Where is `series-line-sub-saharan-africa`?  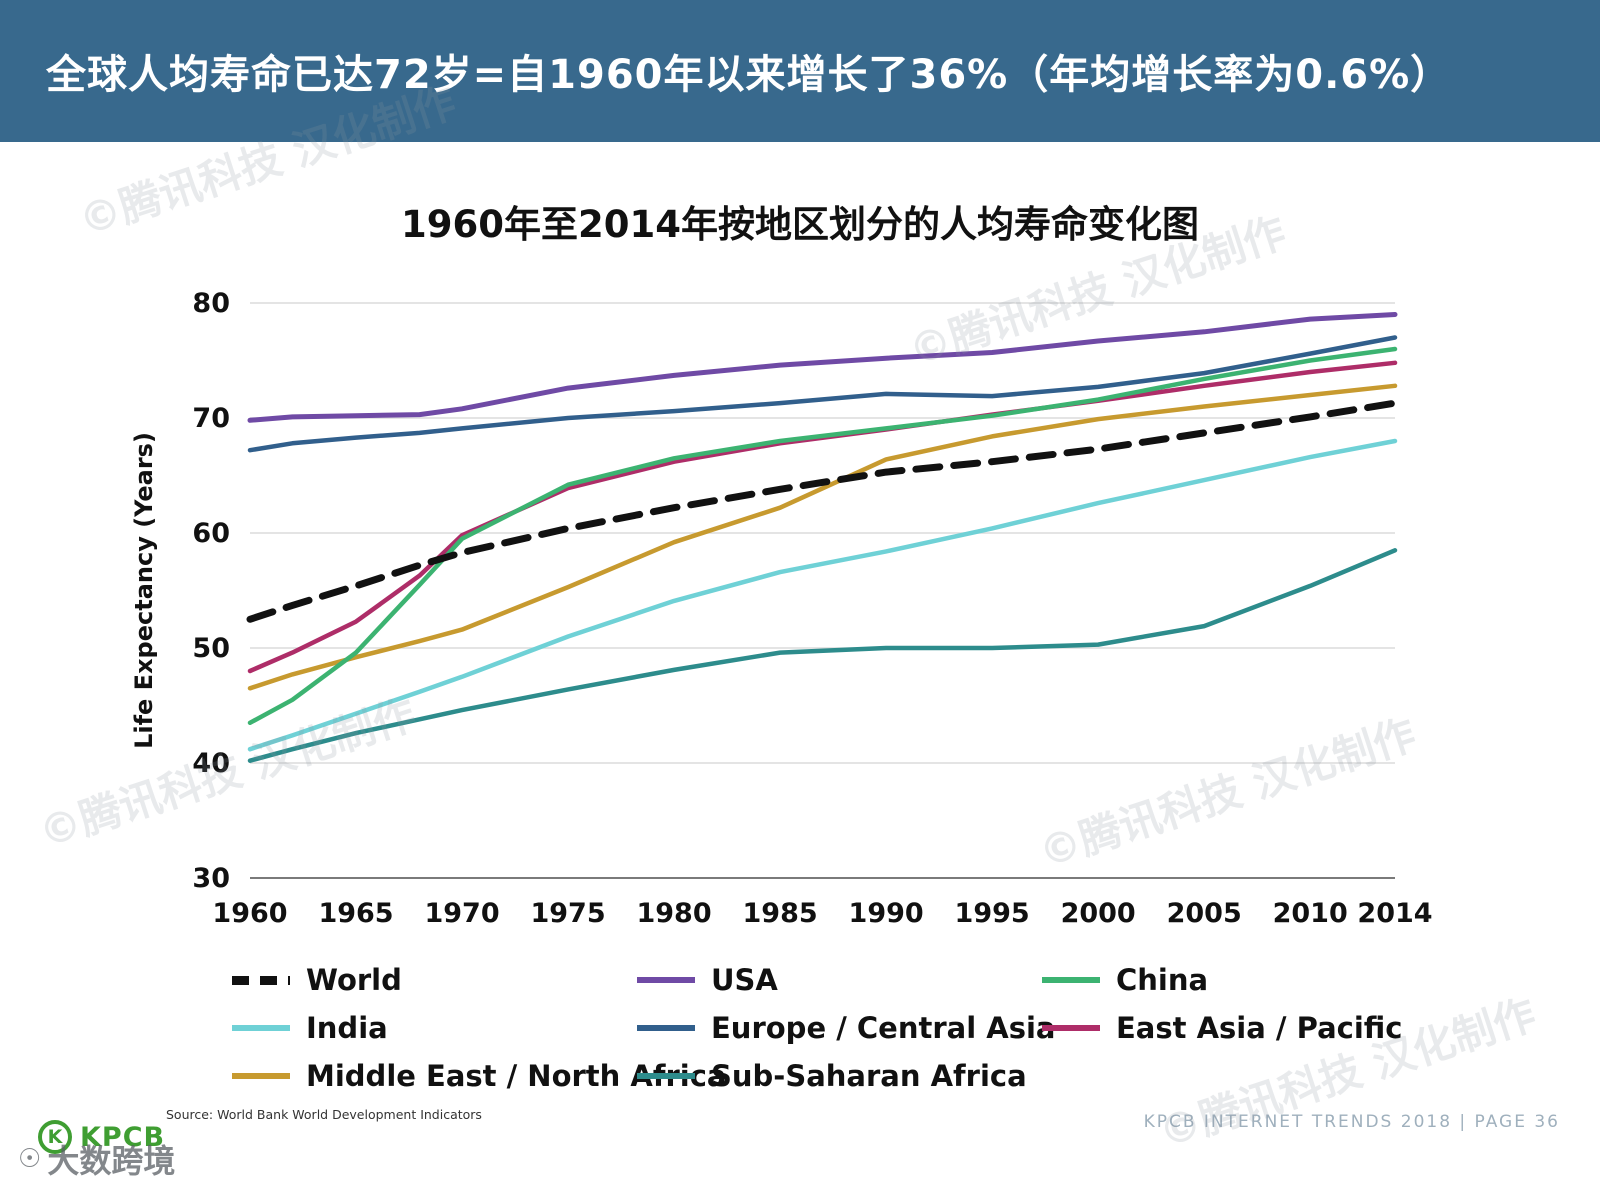
series-line-sub-saharan-africa is located at coordinates (822, 655).